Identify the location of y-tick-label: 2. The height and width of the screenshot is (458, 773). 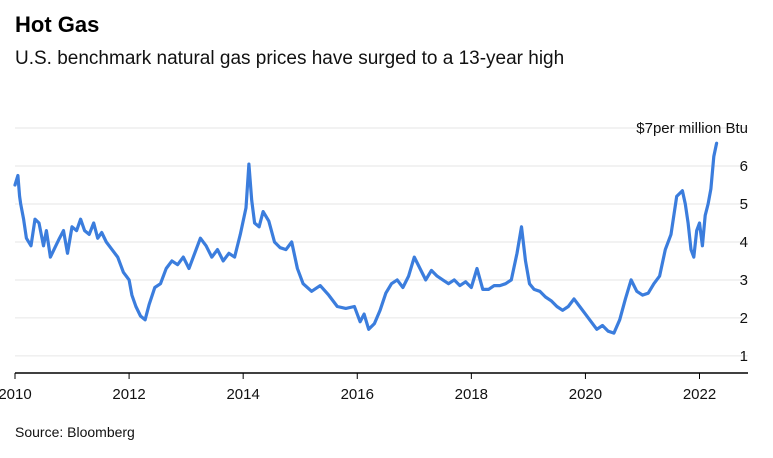
(744, 318).